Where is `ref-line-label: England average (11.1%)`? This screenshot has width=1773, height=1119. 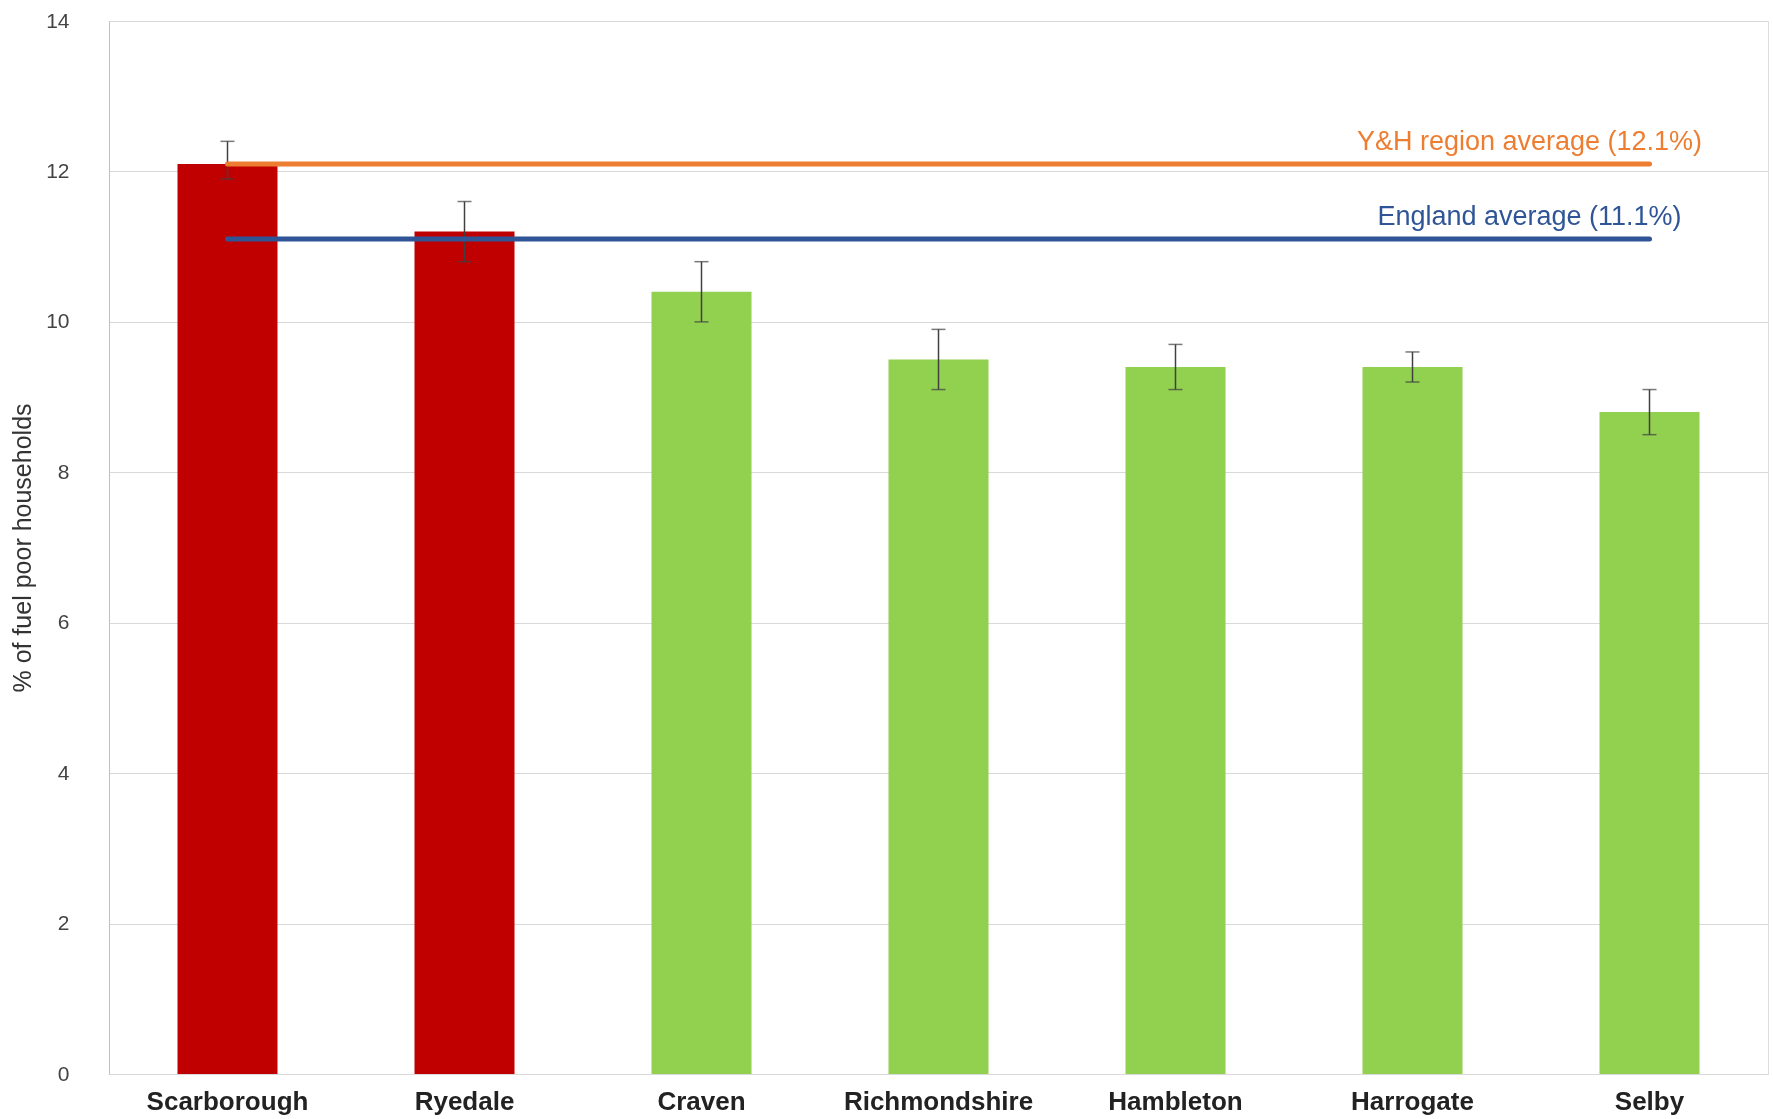
ref-line-label: England average (11.1%) is located at coordinates (1529, 216).